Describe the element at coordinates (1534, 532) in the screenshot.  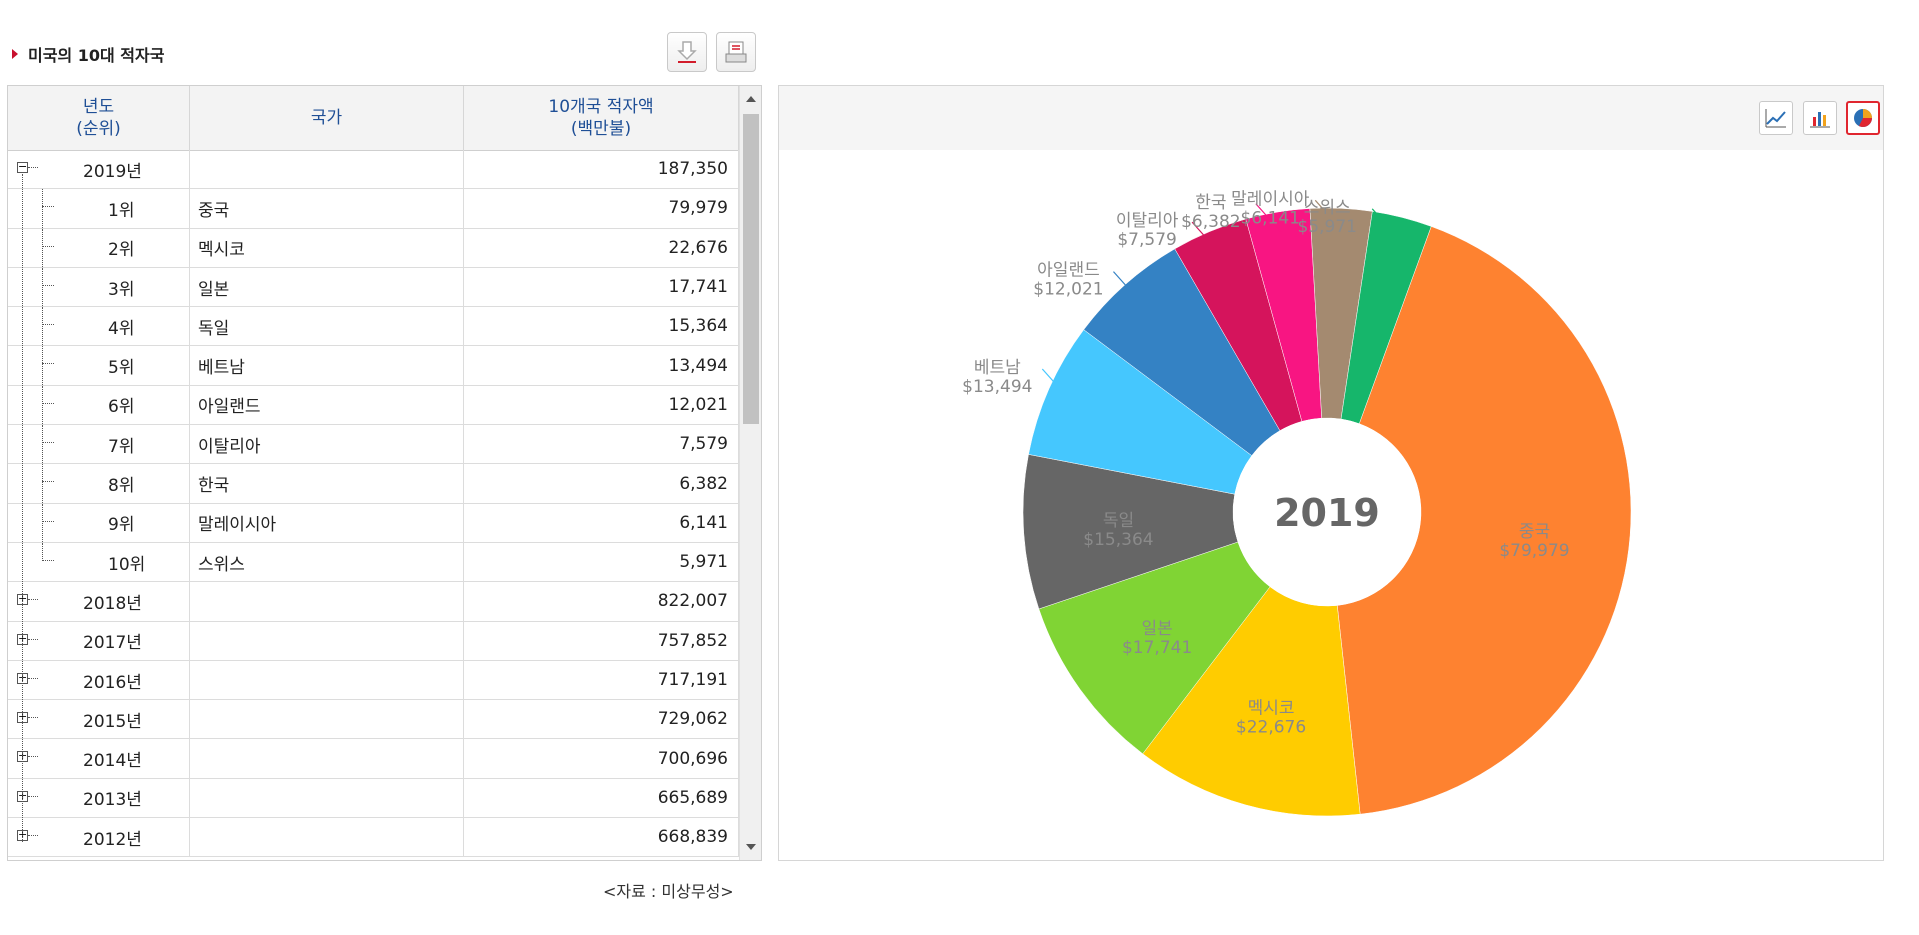
I see `slice-name-label: 중국` at that location.